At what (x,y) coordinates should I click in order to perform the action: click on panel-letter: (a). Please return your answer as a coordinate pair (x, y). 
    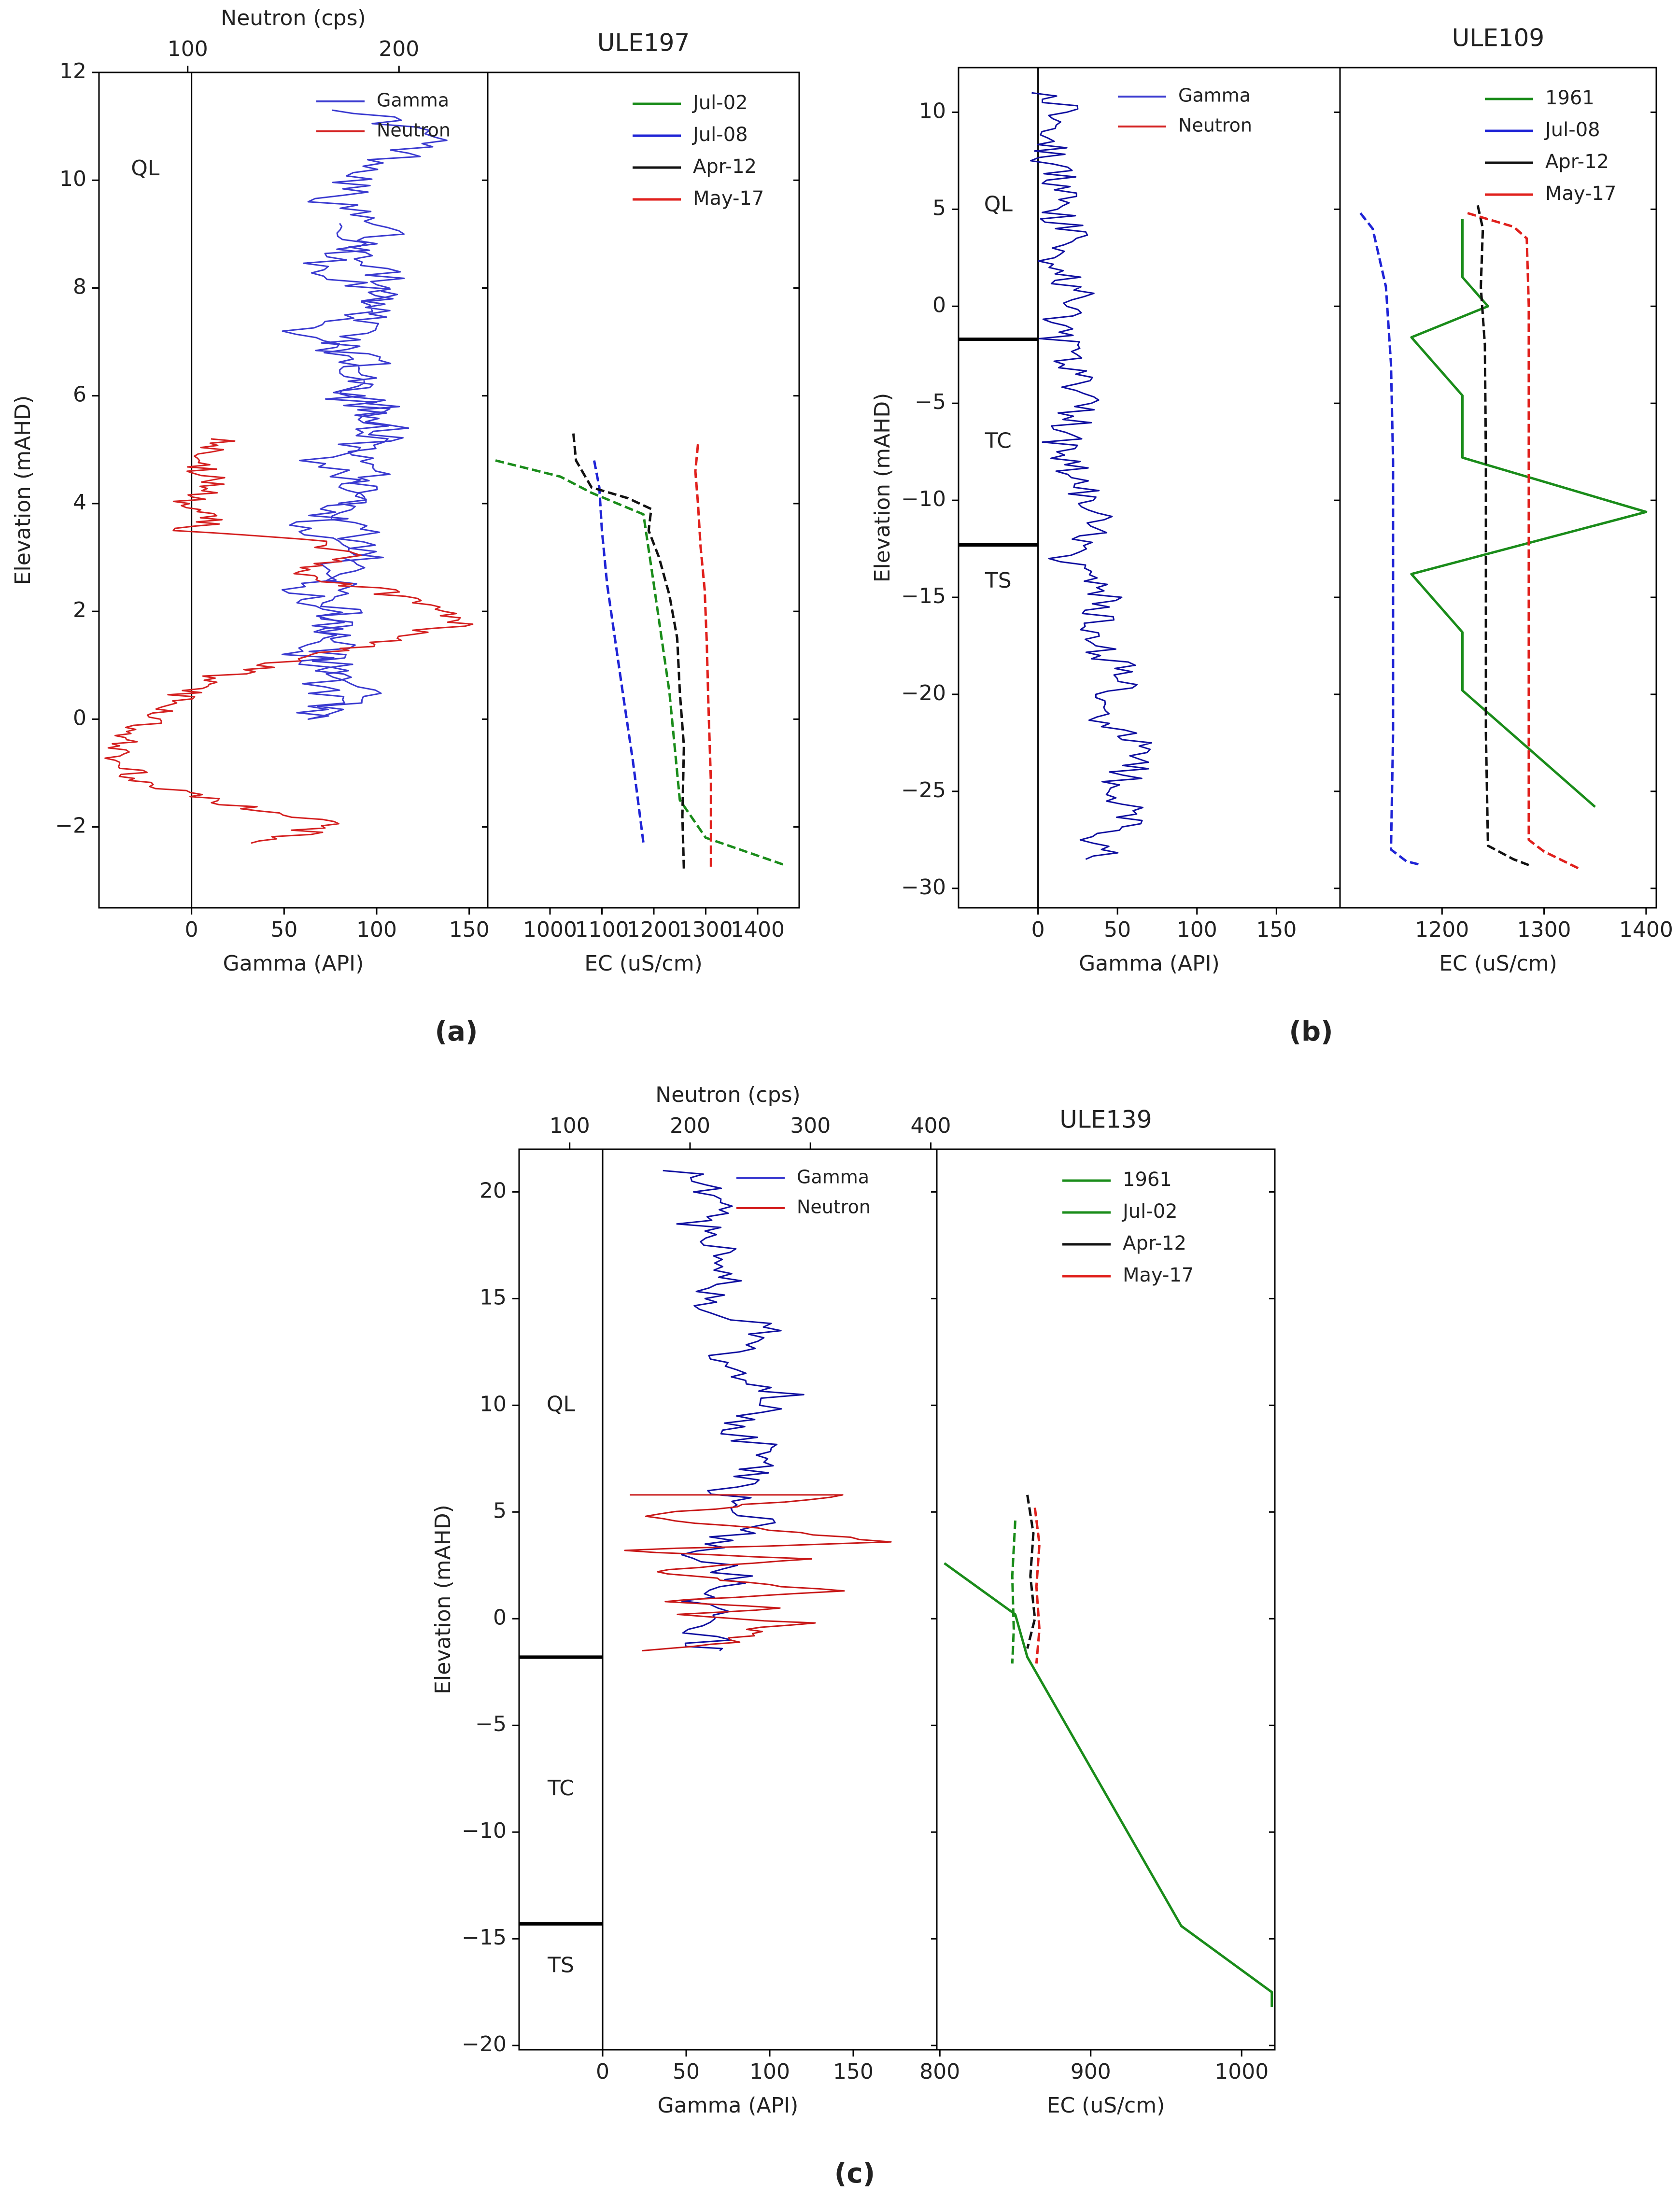
    Looking at the image, I should click on (456, 1032).